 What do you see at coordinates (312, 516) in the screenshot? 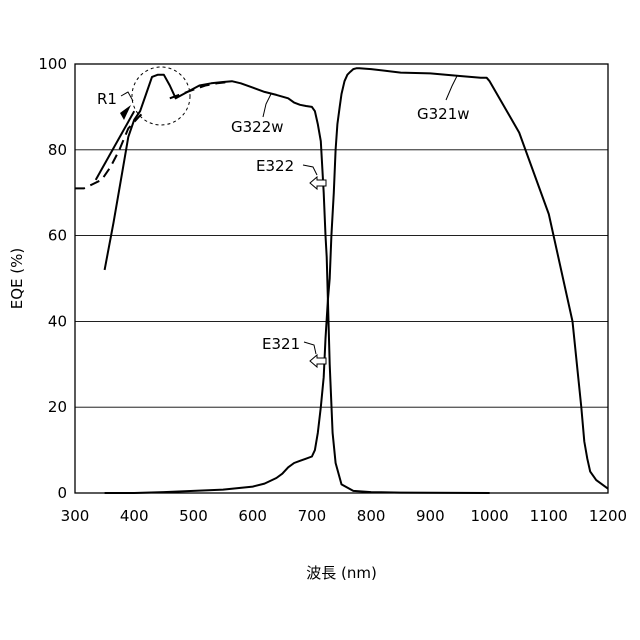
I see `x-tick-700: 700` at bounding box center [312, 516].